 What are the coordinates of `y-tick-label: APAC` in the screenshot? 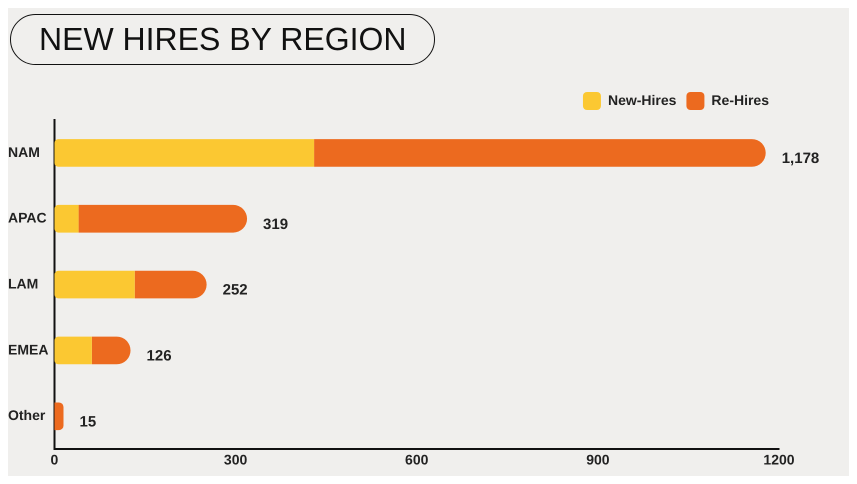 It's located at (27, 218).